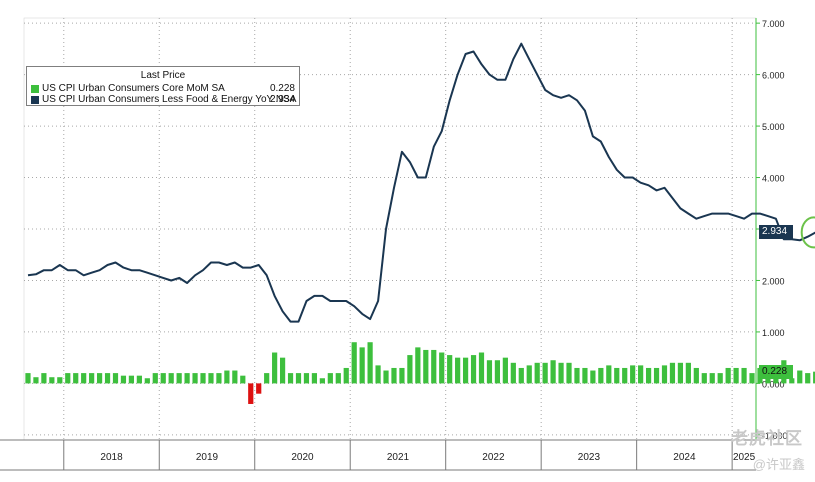 The height and width of the screenshot is (482, 815). Describe the element at coordinates (778, 464) in the screenshot. I see `watermark-author: @许亚鑫` at that location.